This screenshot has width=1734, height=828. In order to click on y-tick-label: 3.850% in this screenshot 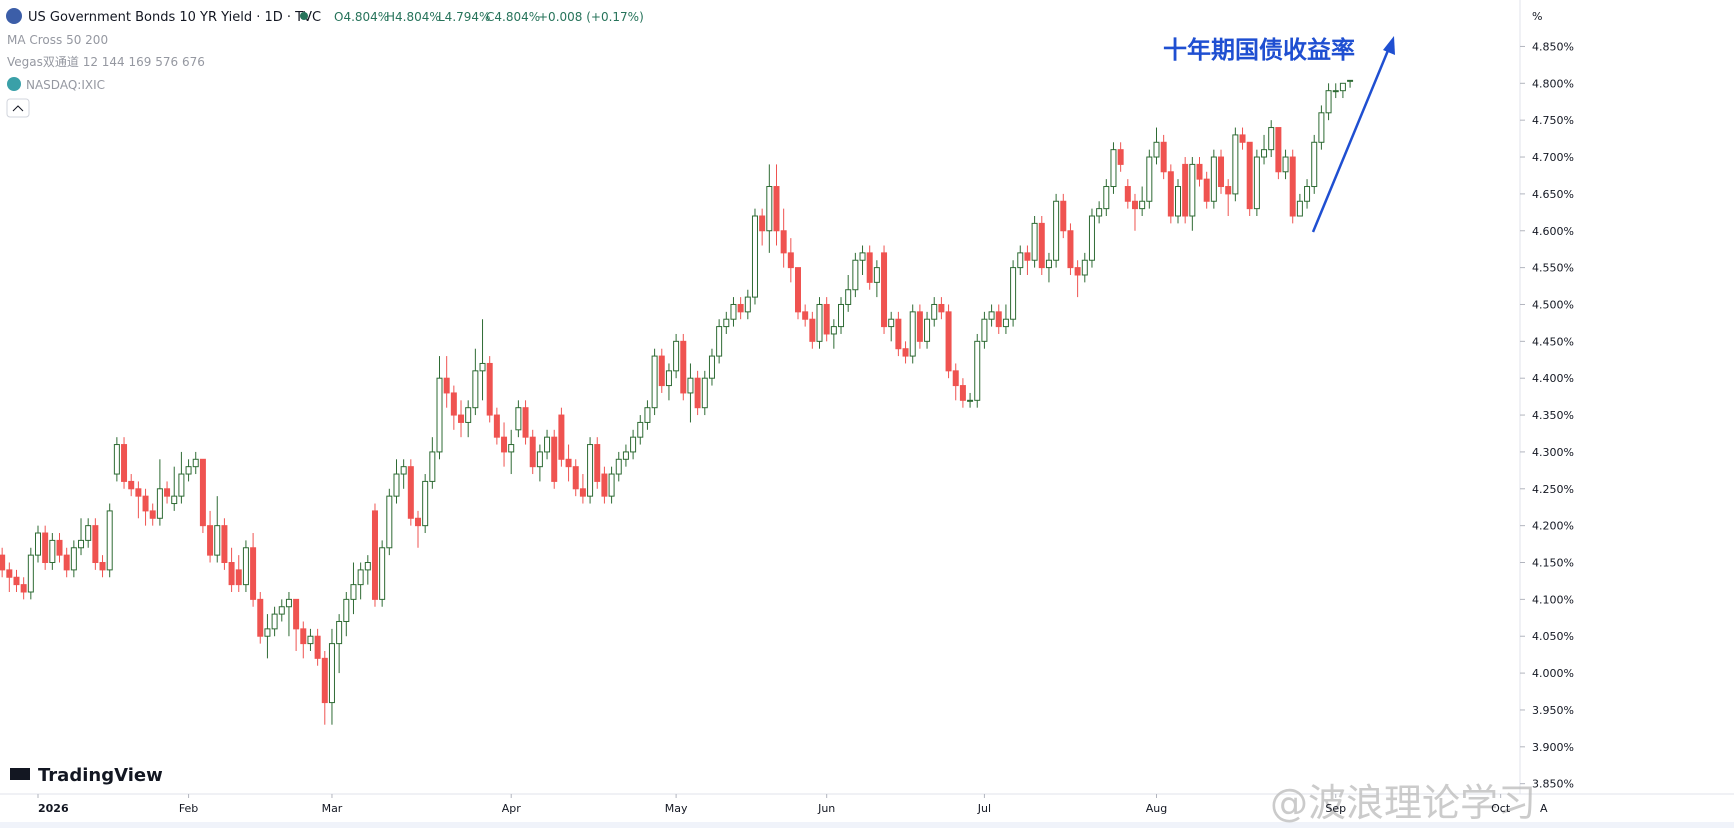, I will do `click(1553, 784)`.